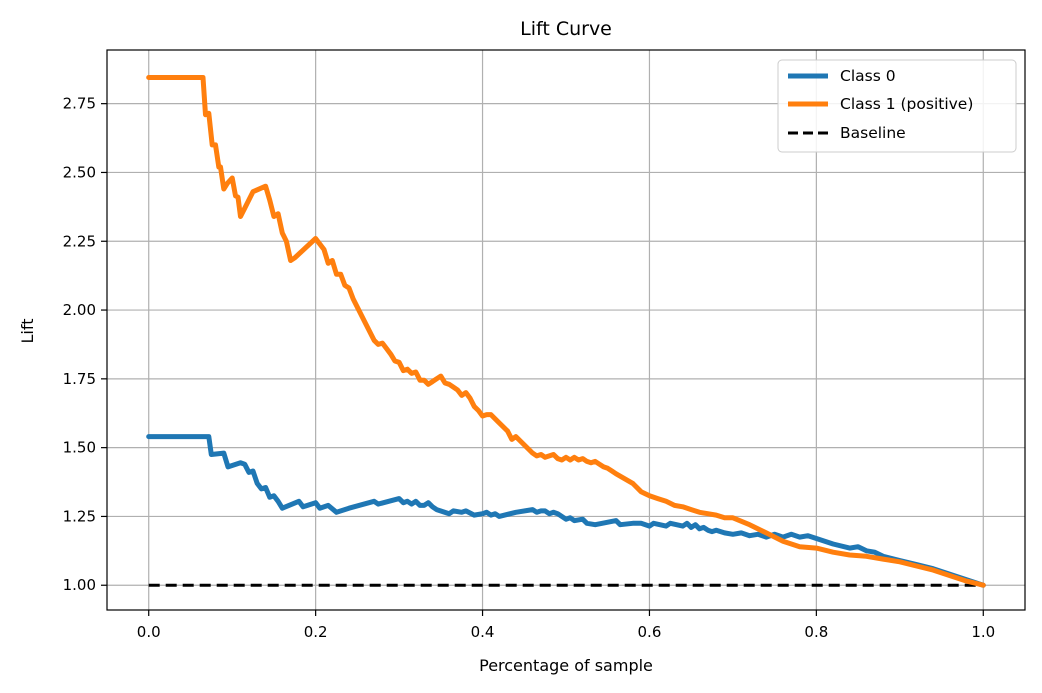  I want to click on y-ticks: 1.00 1.25 1.50 1.75 2.00 2.25 2.50 2.75, so click(85, 344).